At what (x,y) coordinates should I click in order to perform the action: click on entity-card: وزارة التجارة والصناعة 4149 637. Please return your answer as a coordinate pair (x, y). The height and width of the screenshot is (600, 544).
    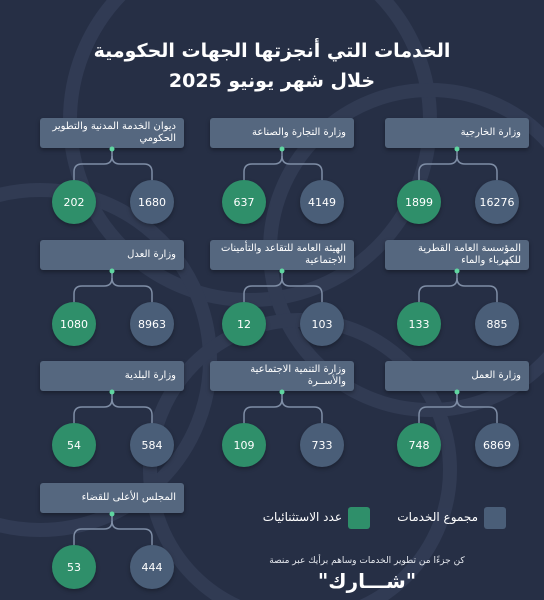
    Looking at the image, I should click on (282, 174).